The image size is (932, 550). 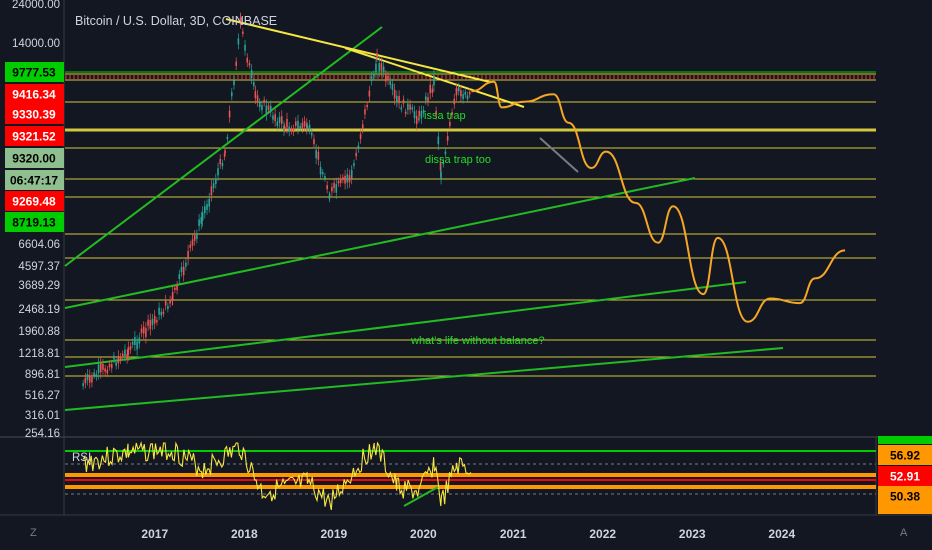 What do you see at coordinates (904, 533) in the screenshot?
I see `auto-scale-button: A` at bounding box center [904, 533].